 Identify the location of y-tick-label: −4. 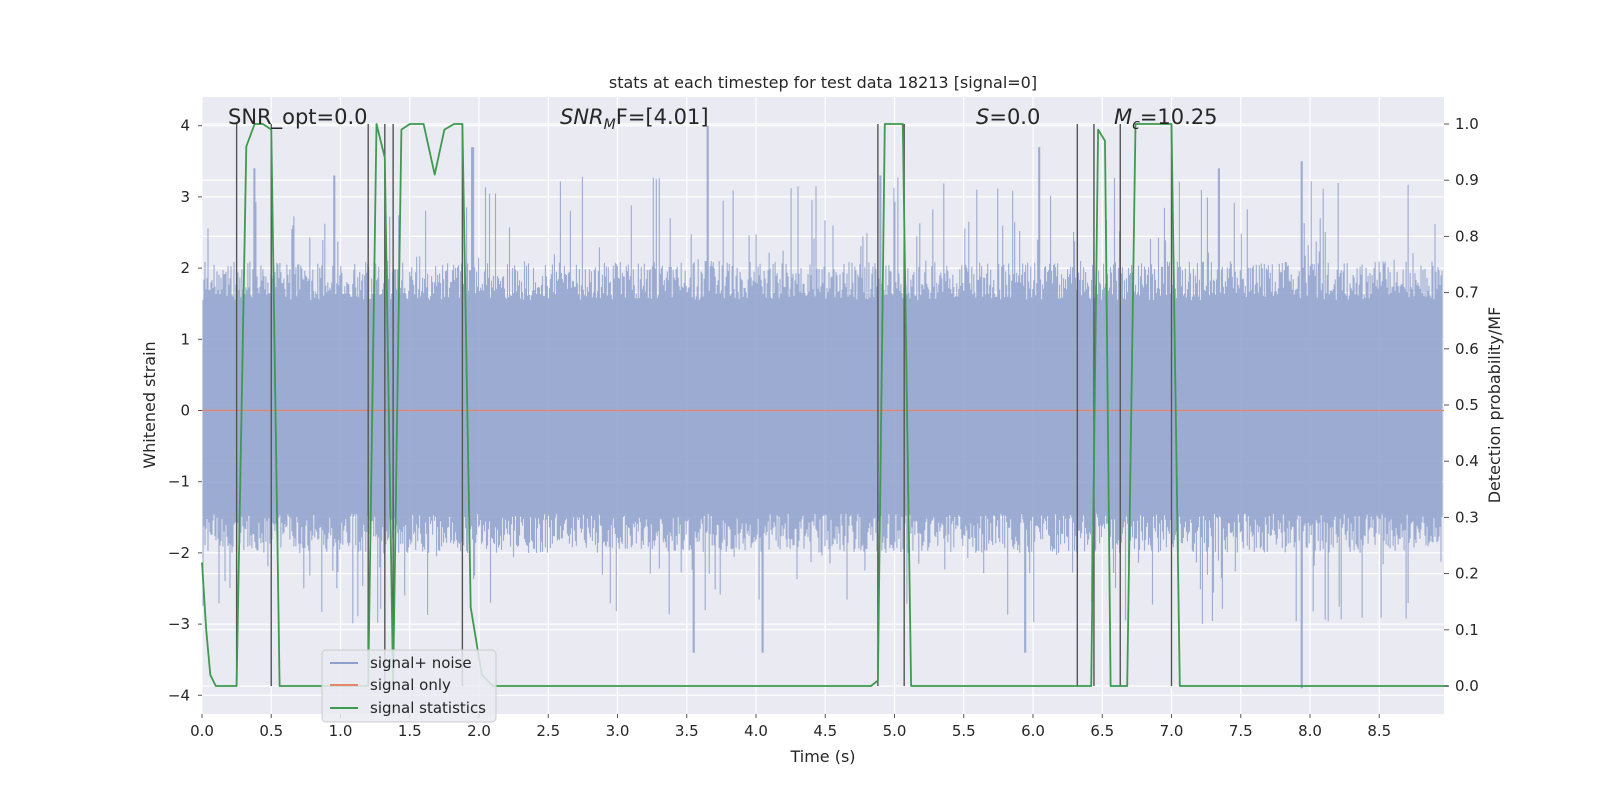
(179, 695).